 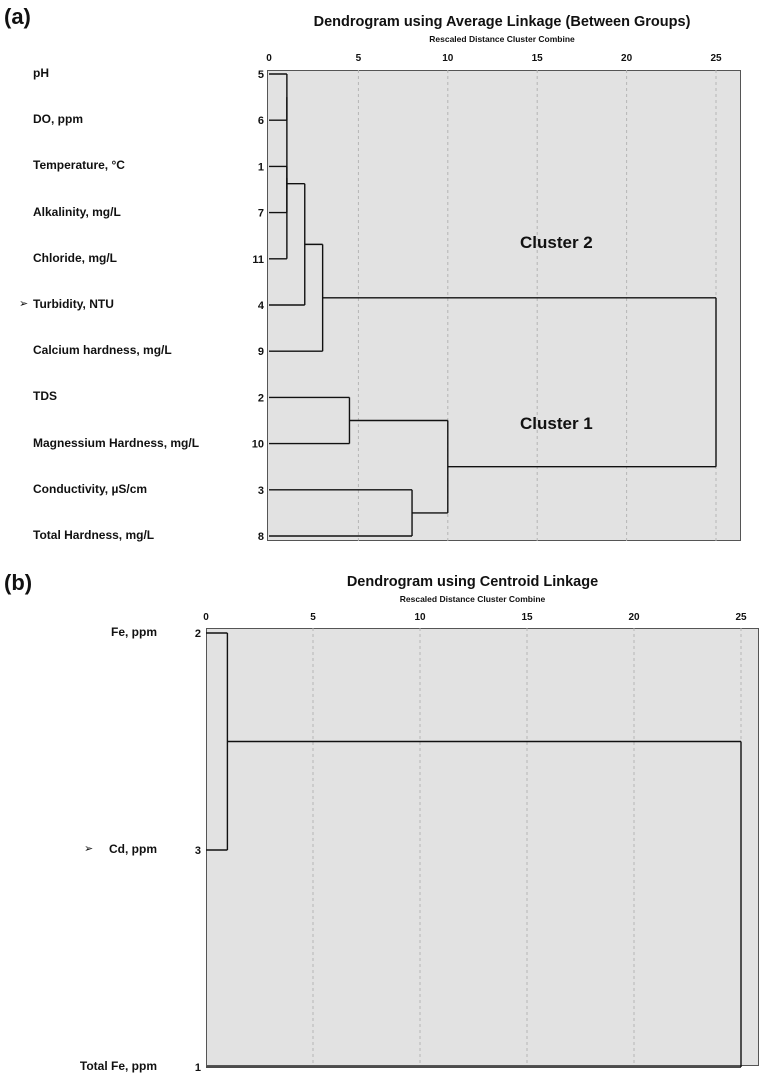 What do you see at coordinates (261, 167) in the screenshot?
I see `chart-a-leaf-id: 1` at bounding box center [261, 167].